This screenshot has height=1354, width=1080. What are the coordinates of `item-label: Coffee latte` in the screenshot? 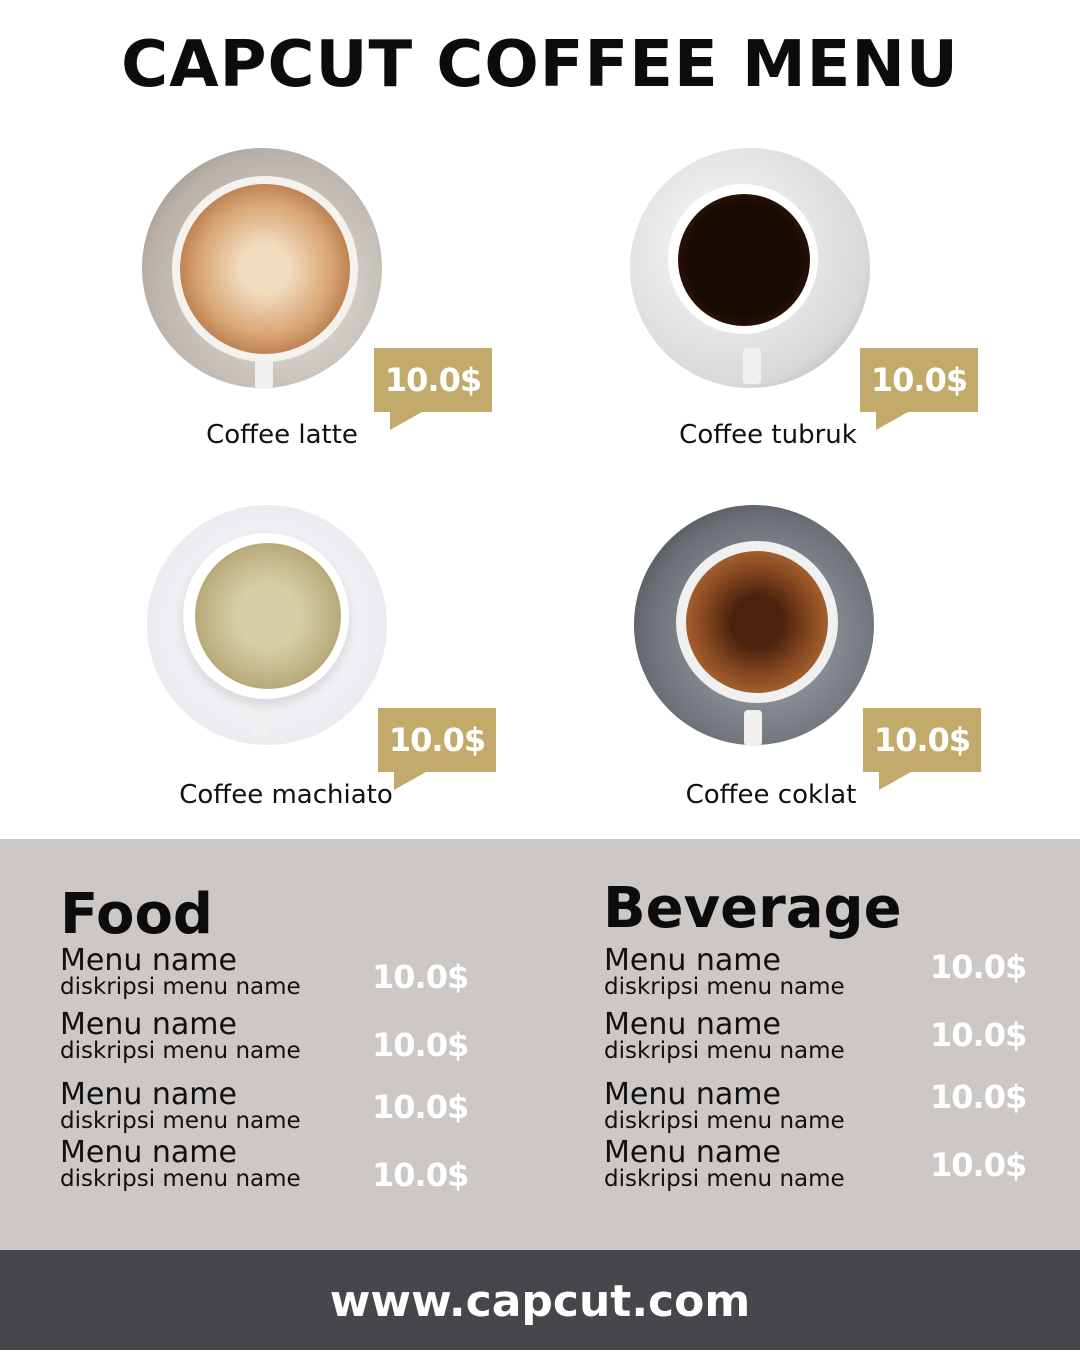 It's located at (282, 435).